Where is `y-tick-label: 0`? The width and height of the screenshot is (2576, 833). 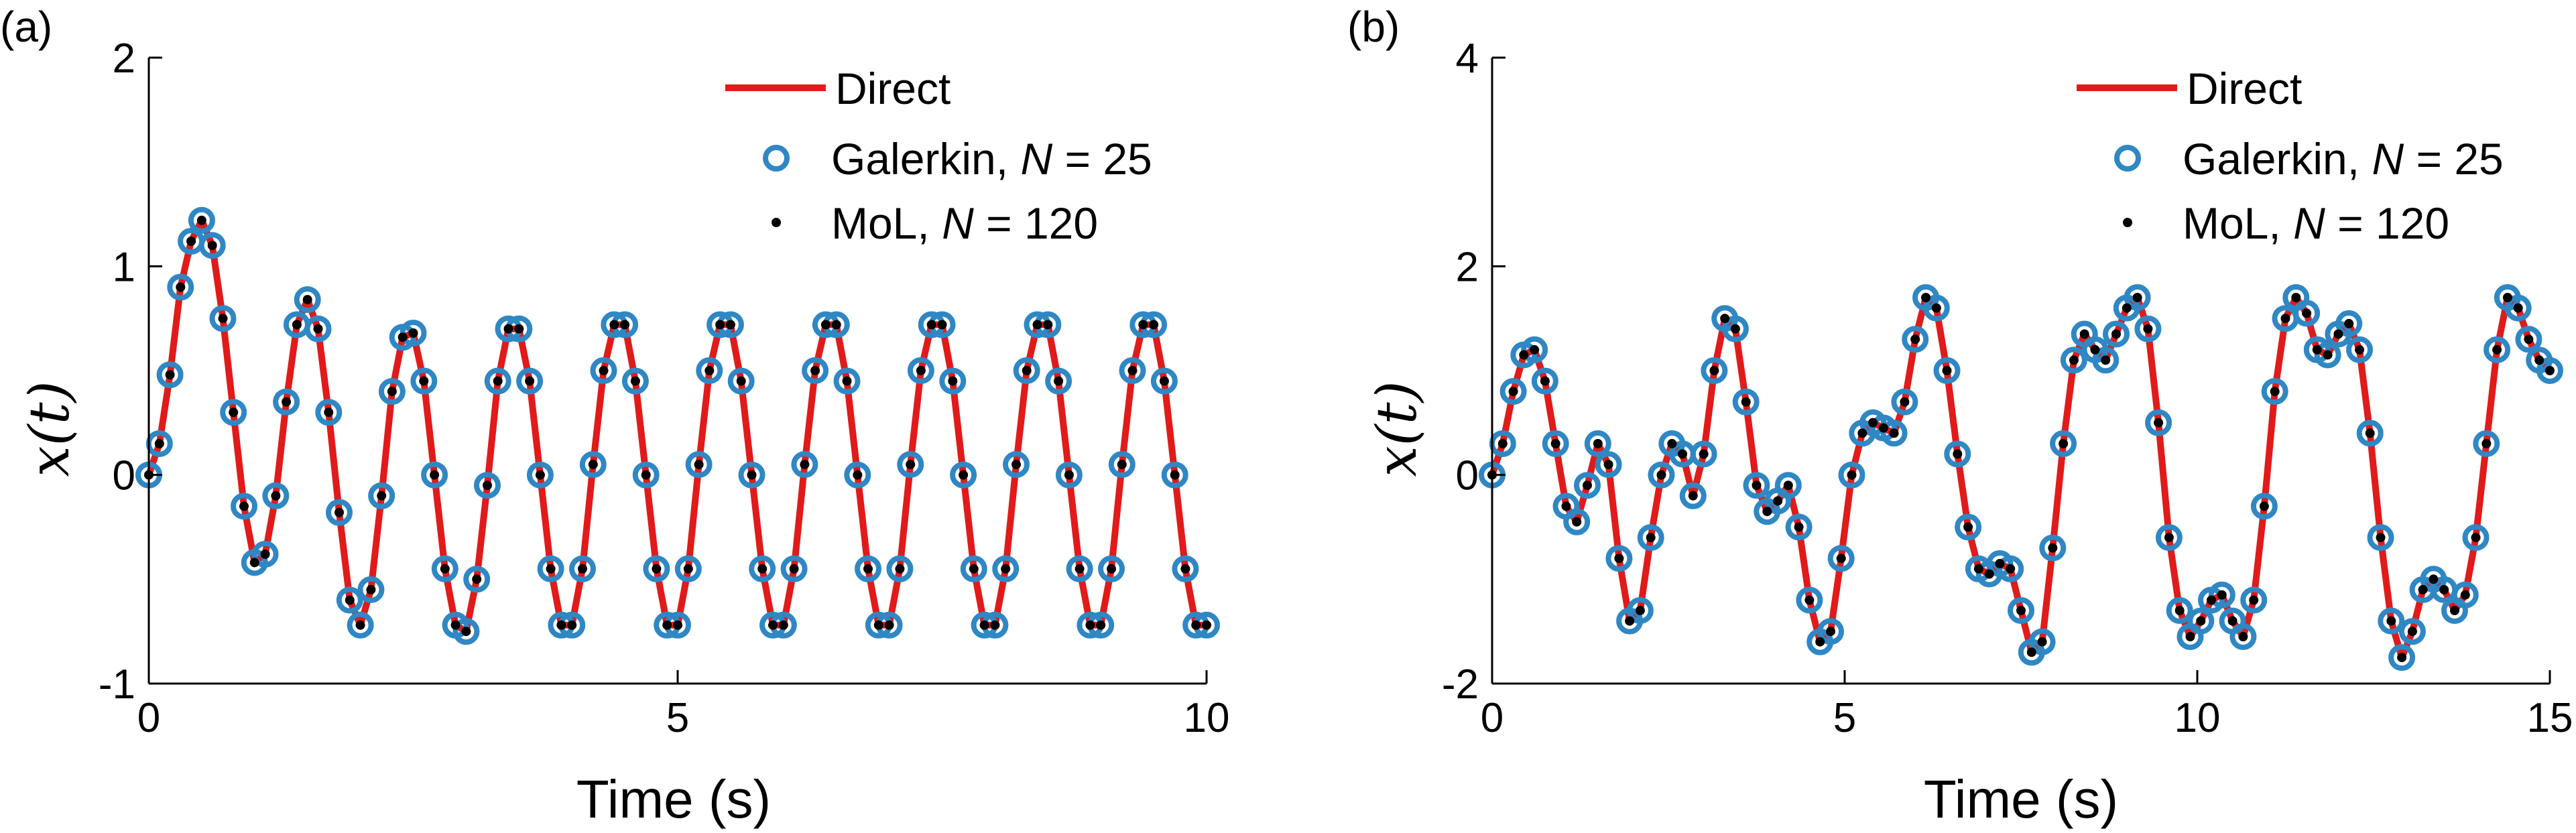
y-tick-label: 0 is located at coordinates (1467, 476).